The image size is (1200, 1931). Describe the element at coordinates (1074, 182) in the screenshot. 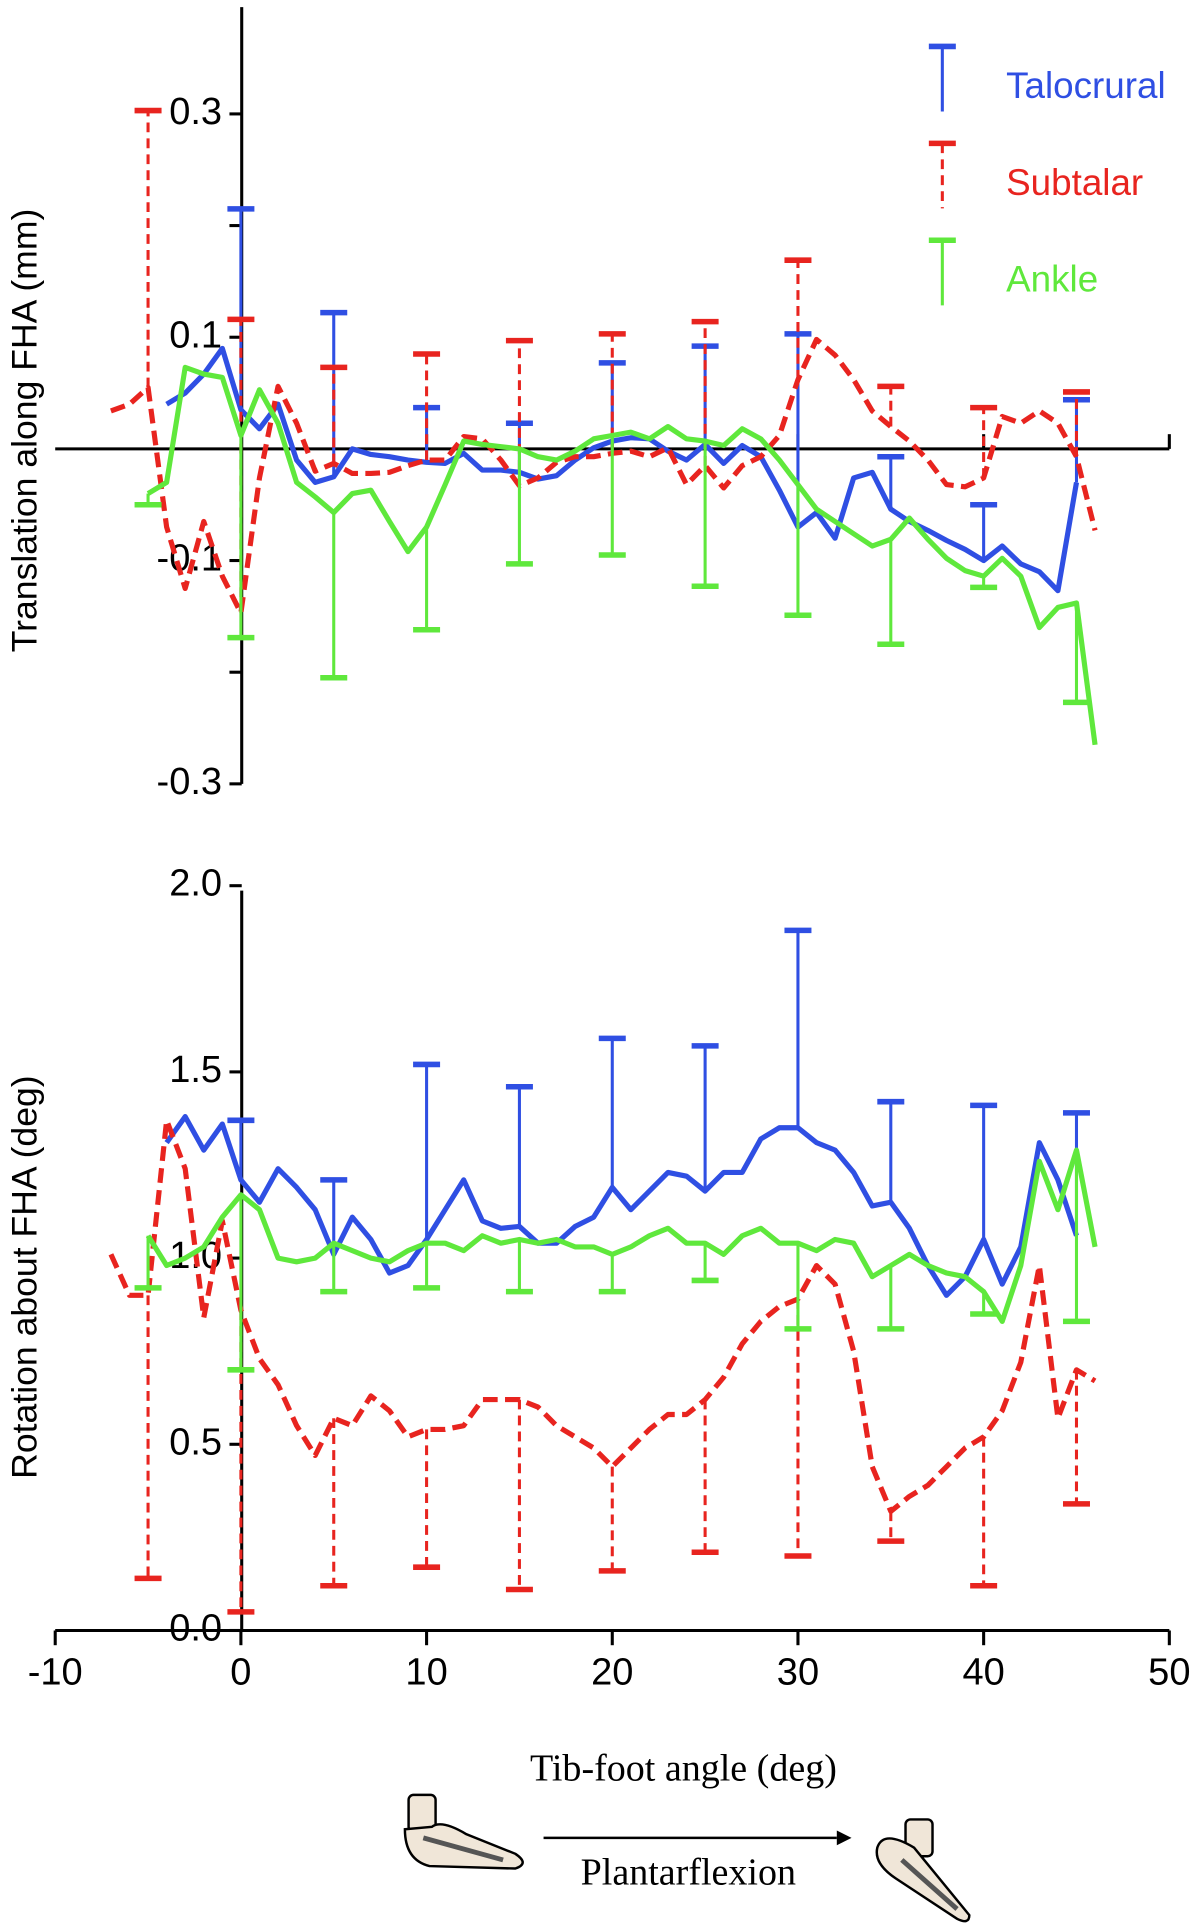

I see `legend-label: Subtalar` at that location.